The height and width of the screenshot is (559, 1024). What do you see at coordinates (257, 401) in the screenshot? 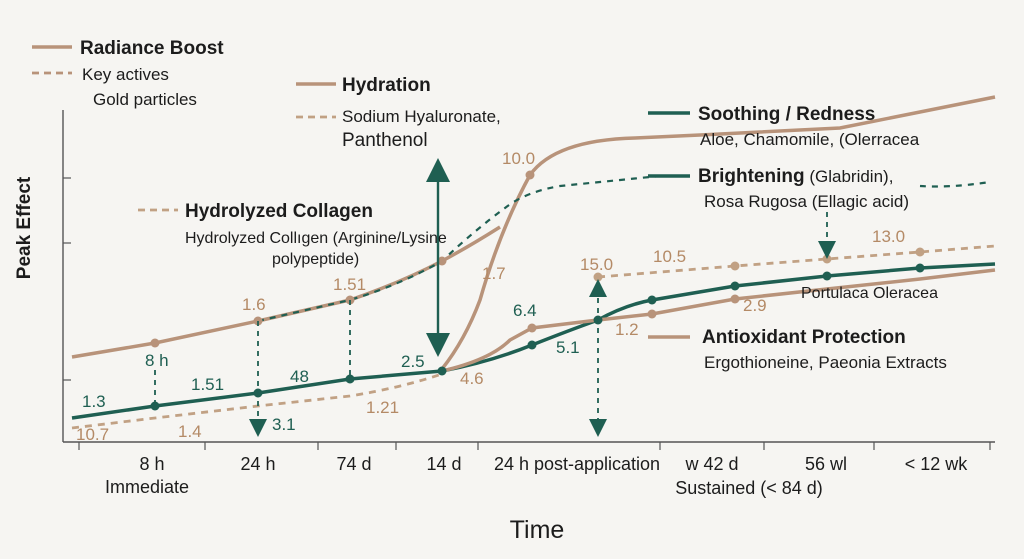
I see `series-tan-dashed-lower-line` at bounding box center [257, 401].